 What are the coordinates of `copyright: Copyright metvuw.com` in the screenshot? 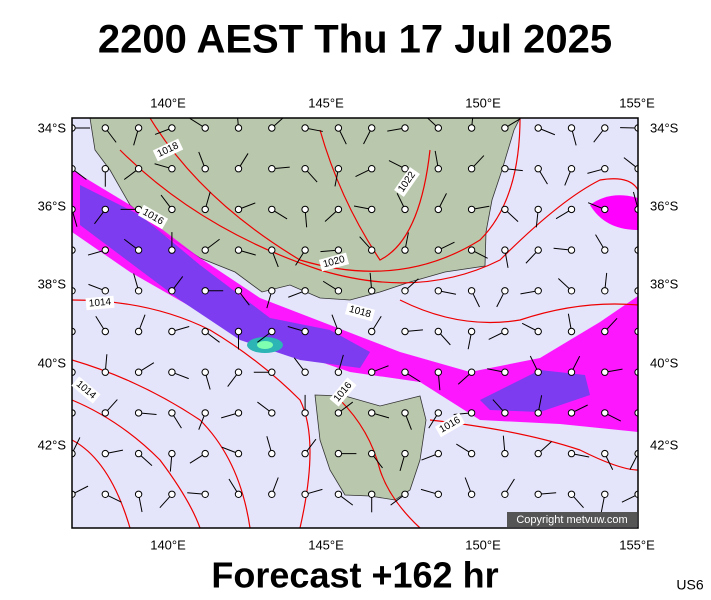 It's located at (571, 520).